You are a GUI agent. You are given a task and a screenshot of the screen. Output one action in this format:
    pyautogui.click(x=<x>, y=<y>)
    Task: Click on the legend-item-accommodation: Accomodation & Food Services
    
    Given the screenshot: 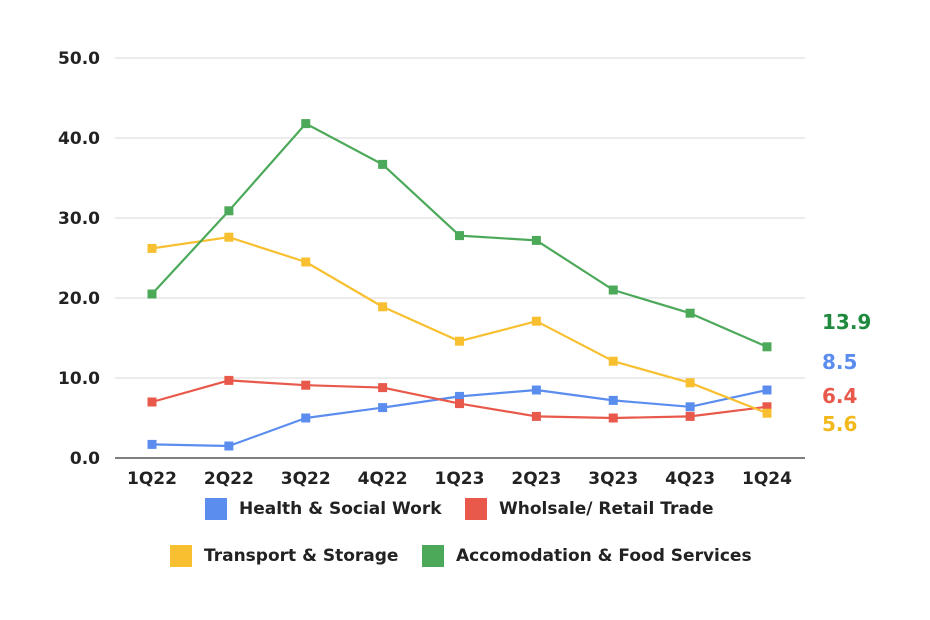 What is the action you would take?
    pyautogui.click(x=587, y=556)
    